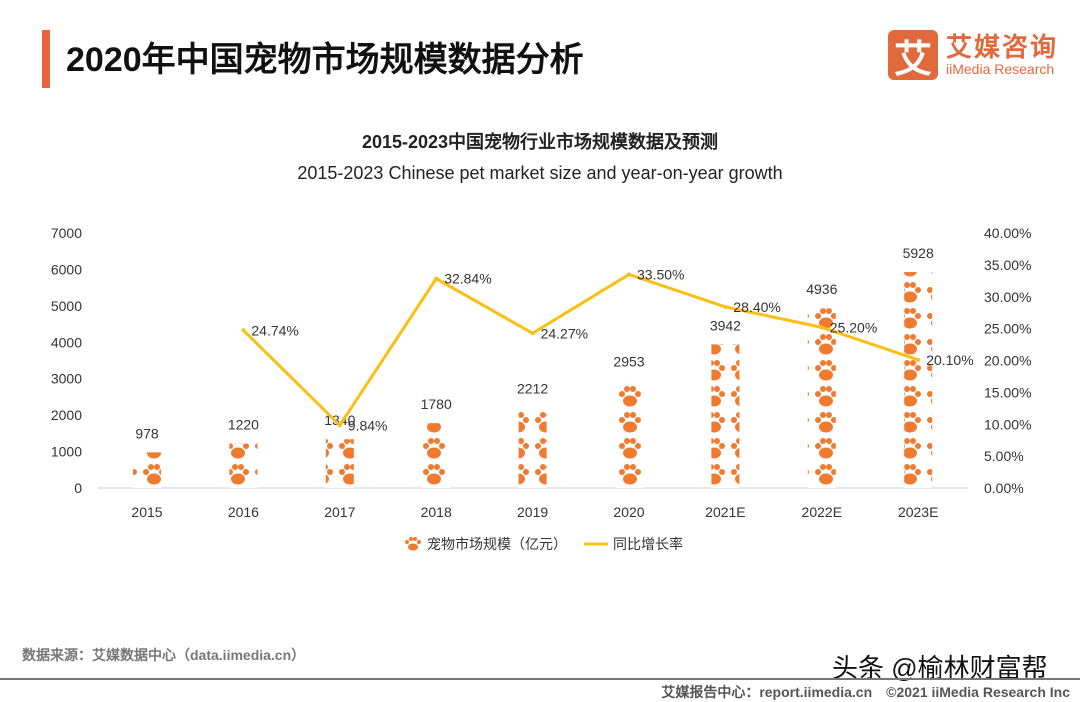 The height and width of the screenshot is (702, 1080). I want to click on page-title: 2020年中国宠物市场规模数据分析, so click(325, 60).